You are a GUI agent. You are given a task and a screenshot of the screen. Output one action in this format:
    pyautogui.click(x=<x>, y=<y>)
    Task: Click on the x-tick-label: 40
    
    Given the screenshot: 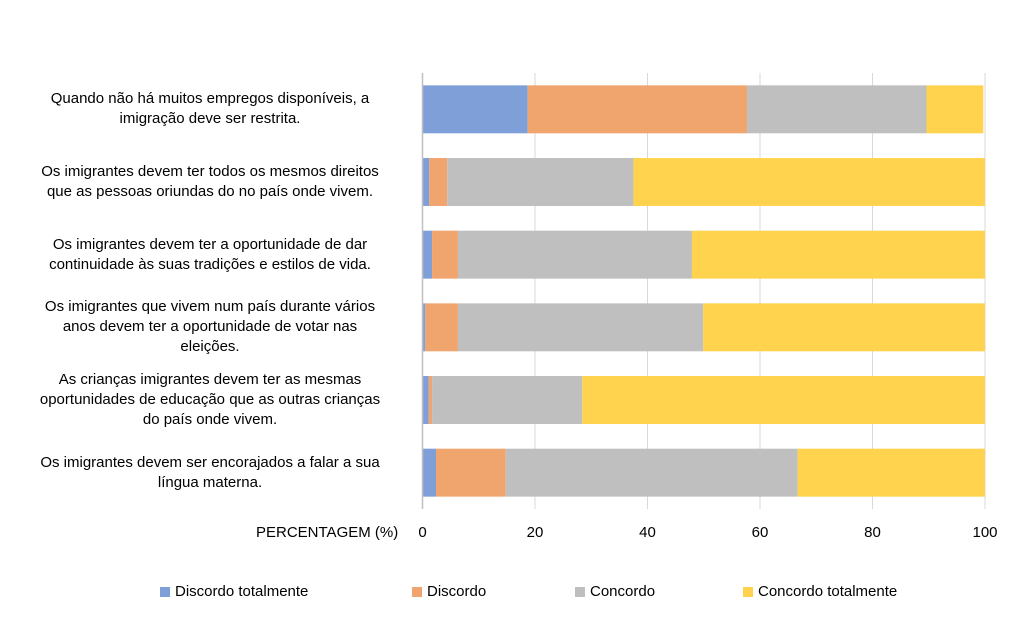 What is the action you would take?
    pyautogui.click(x=647, y=532)
    